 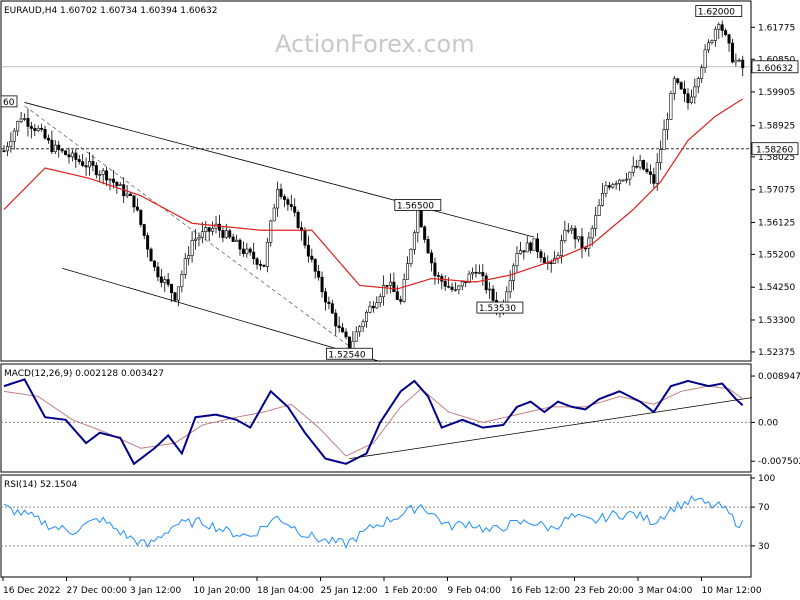 What do you see at coordinates (776, 158) in the screenshot?
I see `y-tick-label: 1.58025` at bounding box center [776, 158].